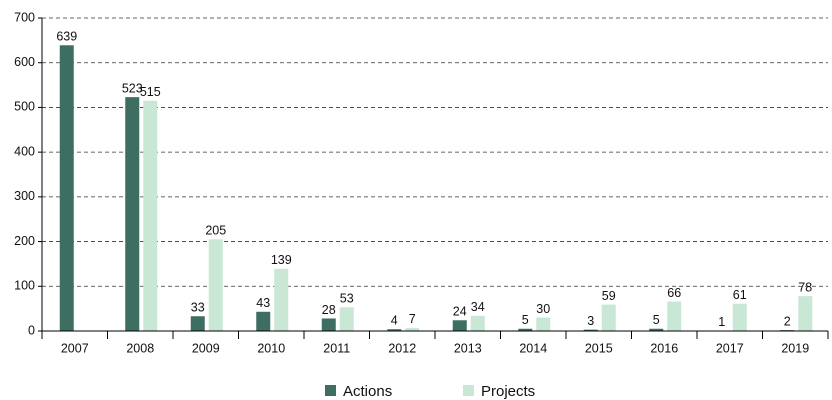 Image resolution: width=832 pixels, height=400 pixels. I want to click on x-tick-label: 2015, so click(599, 348).